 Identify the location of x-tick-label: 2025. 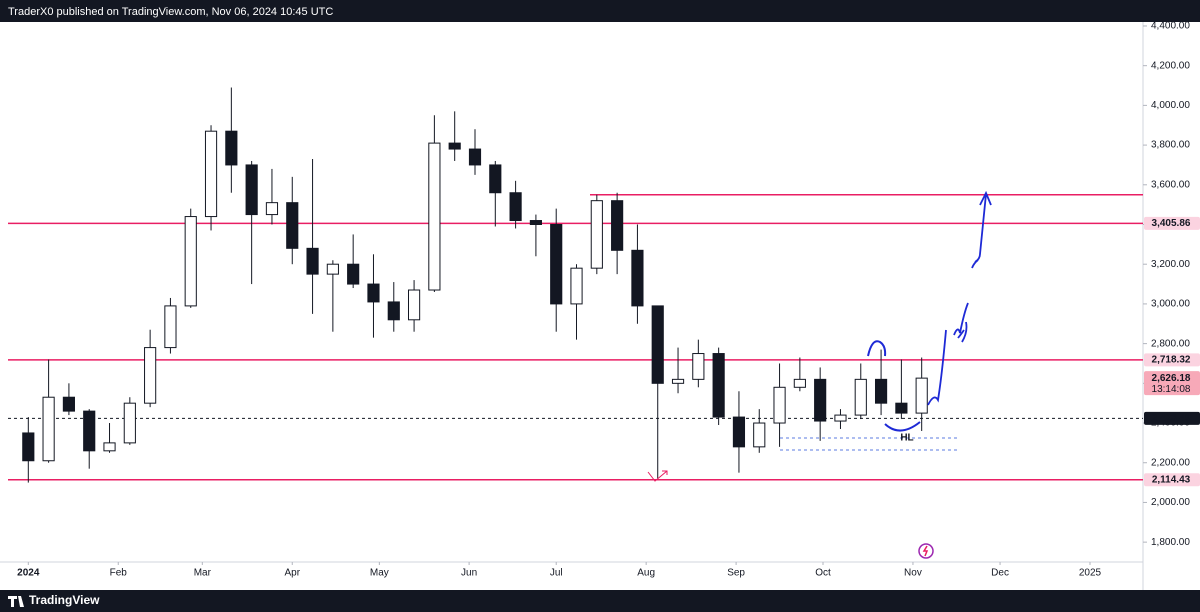
(1090, 573).